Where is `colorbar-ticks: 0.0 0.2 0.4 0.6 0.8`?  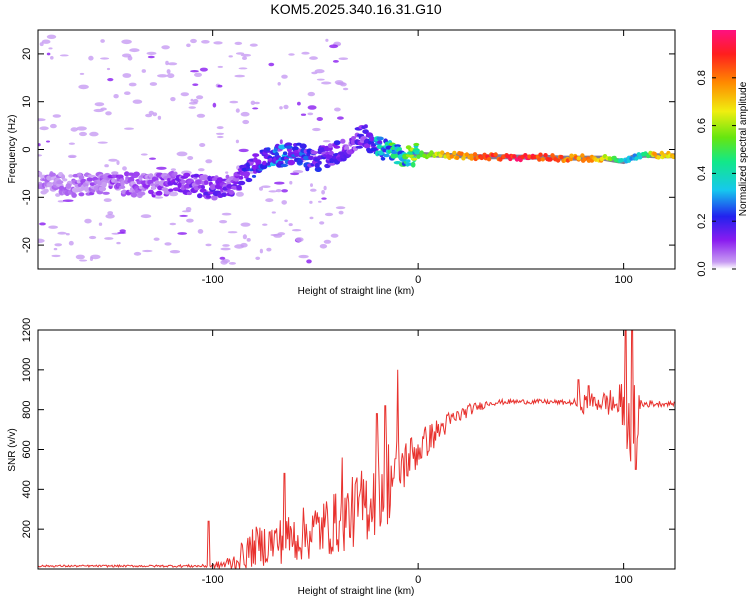
colorbar-ticks: 0.0 0.2 0.4 0.6 0.8 is located at coordinates (716, 173).